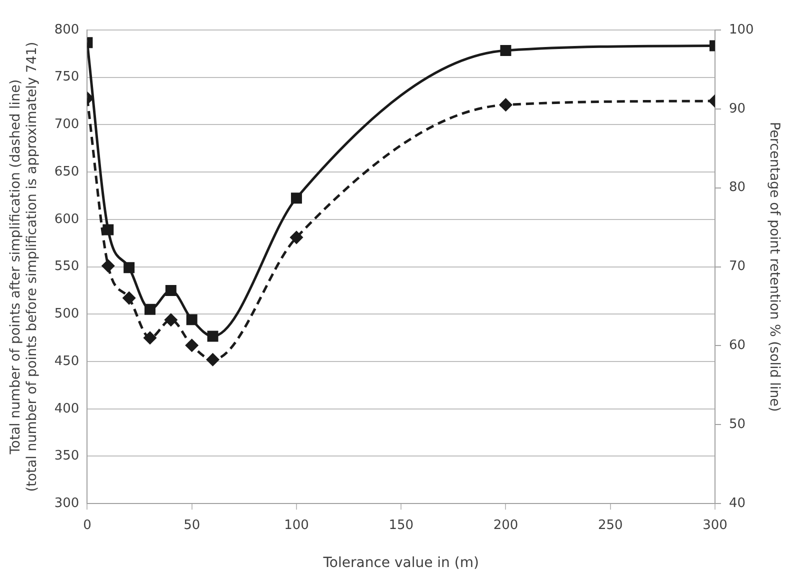 The width and height of the screenshot is (800, 582). What do you see at coordinates (67, 77) in the screenshot?
I see `y-tick-label: 750` at bounding box center [67, 77].